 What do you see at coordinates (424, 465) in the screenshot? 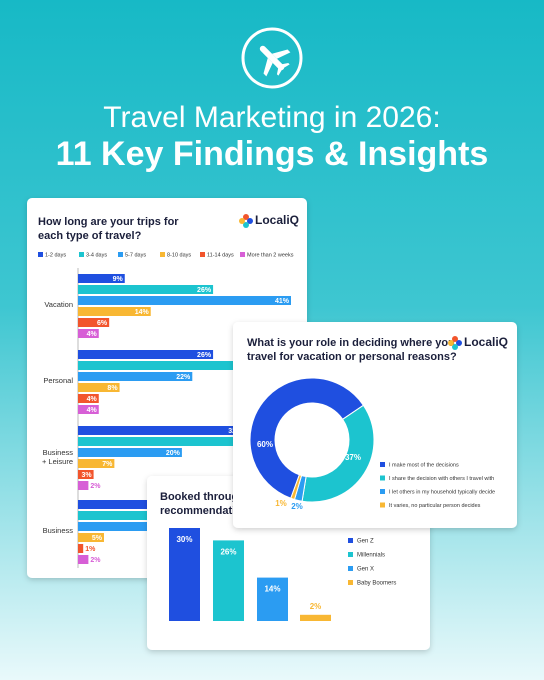
I see `legend-label: I make most of the decisions` at bounding box center [424, 465].